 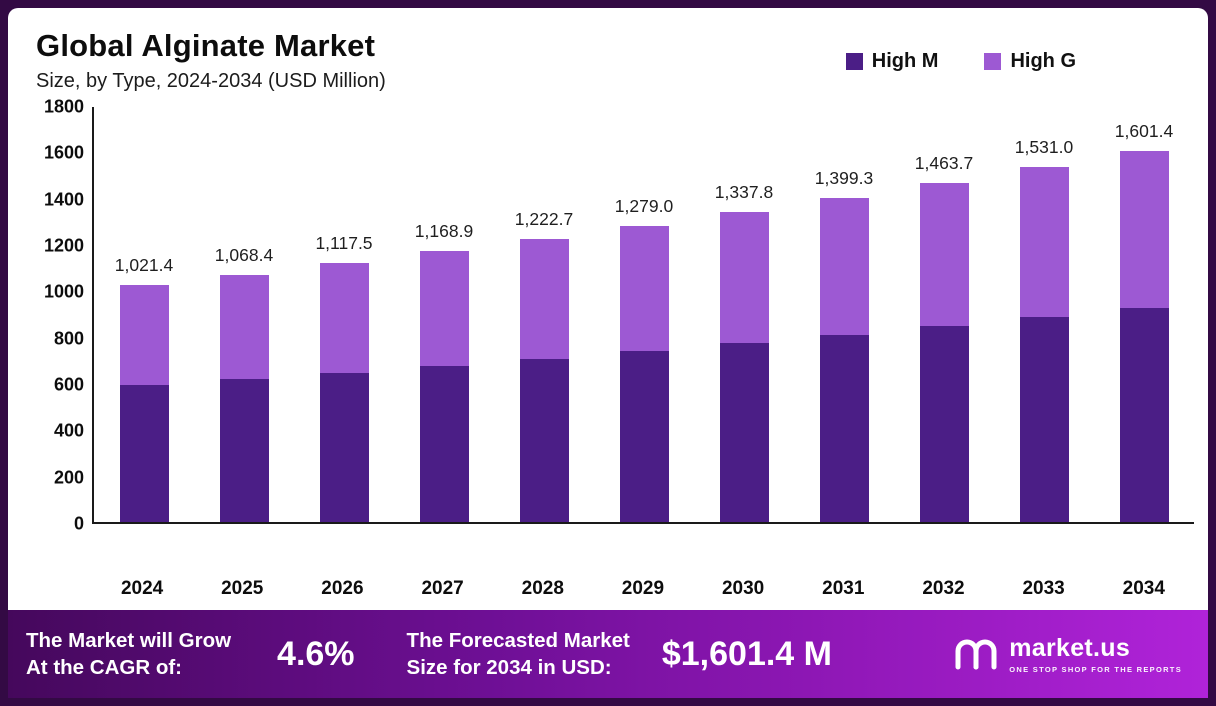 What do you see at coordinates (206, 45) in the screenshot?
I see `chart-title: Global Alginate Market` at bounding box center [206, 45].